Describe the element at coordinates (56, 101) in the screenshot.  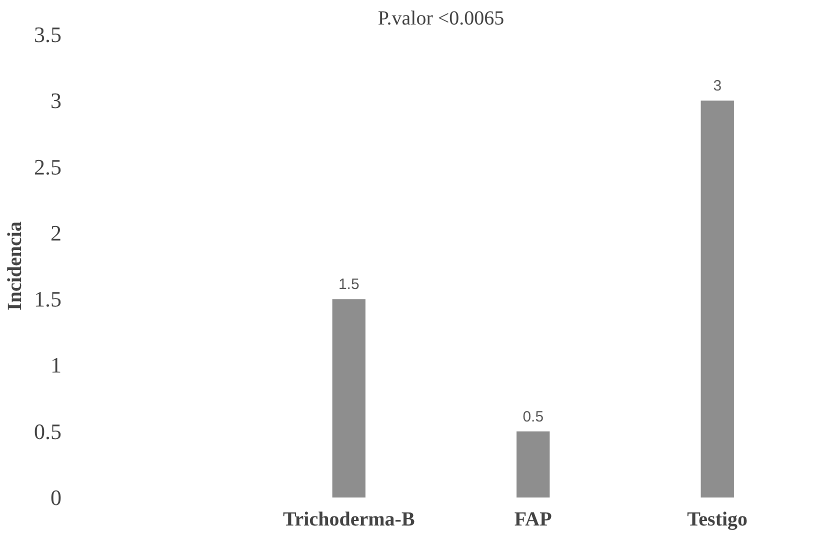
I see `y-tick-label: 3` at that location.